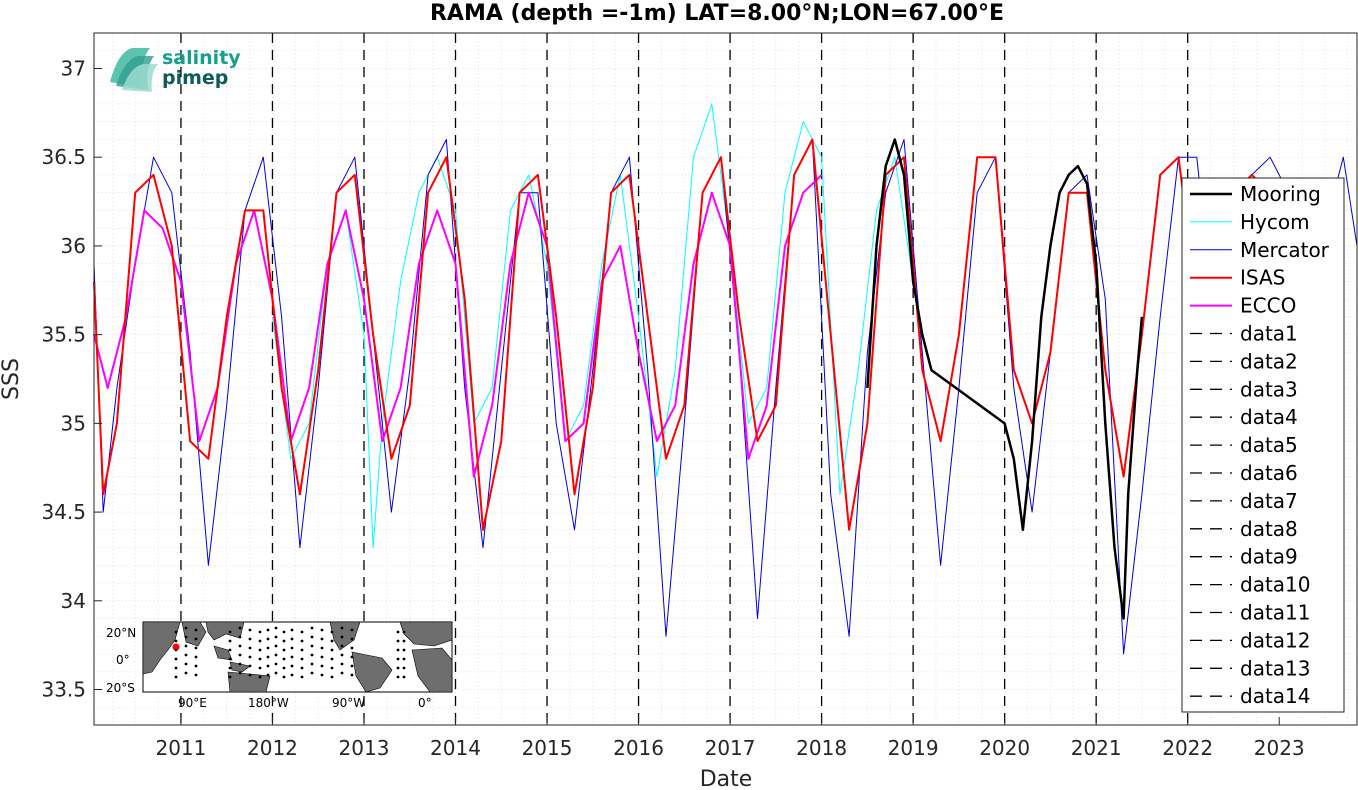 This screenshot has height=790, width=1358. What do you see at coordinates (1096, 748) in the screenshot?
I see `x-tick-label: 2021` at bounding box center [1096, 748].